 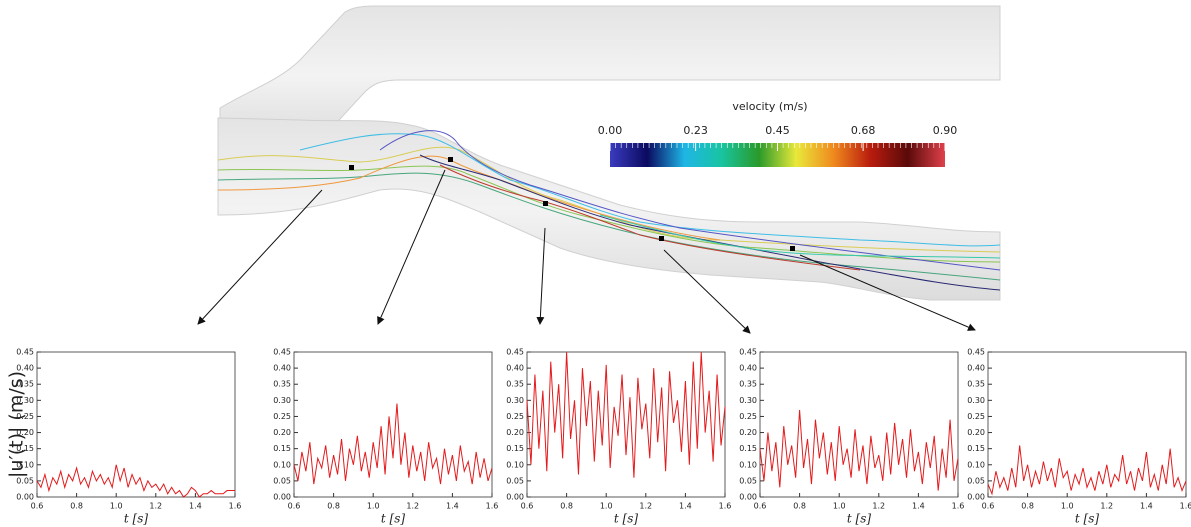 I want to click on colorbar: velocity (m/s) 0.00 0.23 0.45 0.68 0.90, so click(x=778, y=133).